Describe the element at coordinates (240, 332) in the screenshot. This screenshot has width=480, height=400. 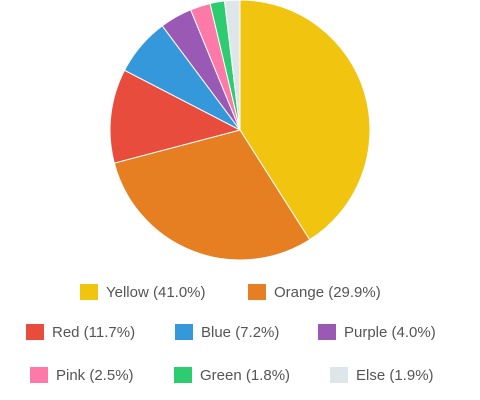
I see `legend-label: Blue (7.2%)` at that location.